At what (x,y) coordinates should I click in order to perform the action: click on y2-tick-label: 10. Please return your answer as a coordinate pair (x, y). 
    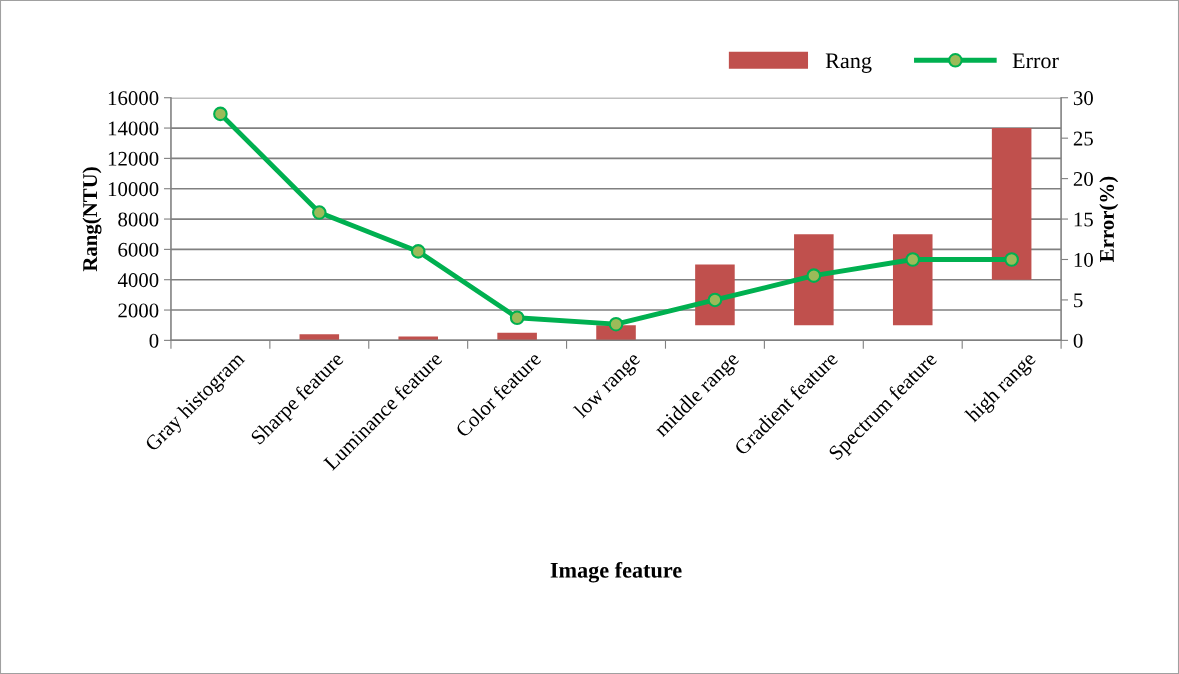
    Looking at the image, I should click on (1083, 259).